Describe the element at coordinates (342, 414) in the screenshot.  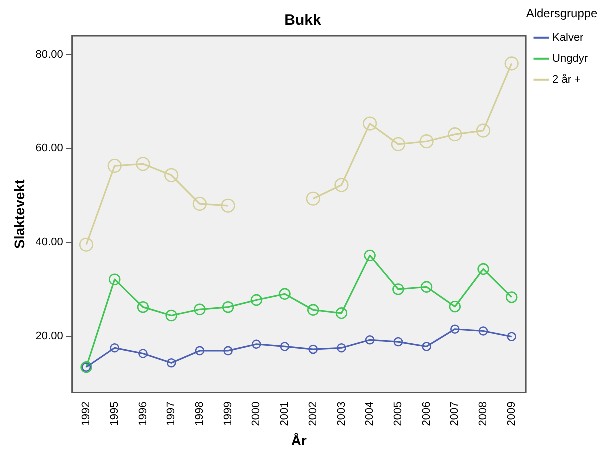
I see `x-tick-label: 2003` at that location.